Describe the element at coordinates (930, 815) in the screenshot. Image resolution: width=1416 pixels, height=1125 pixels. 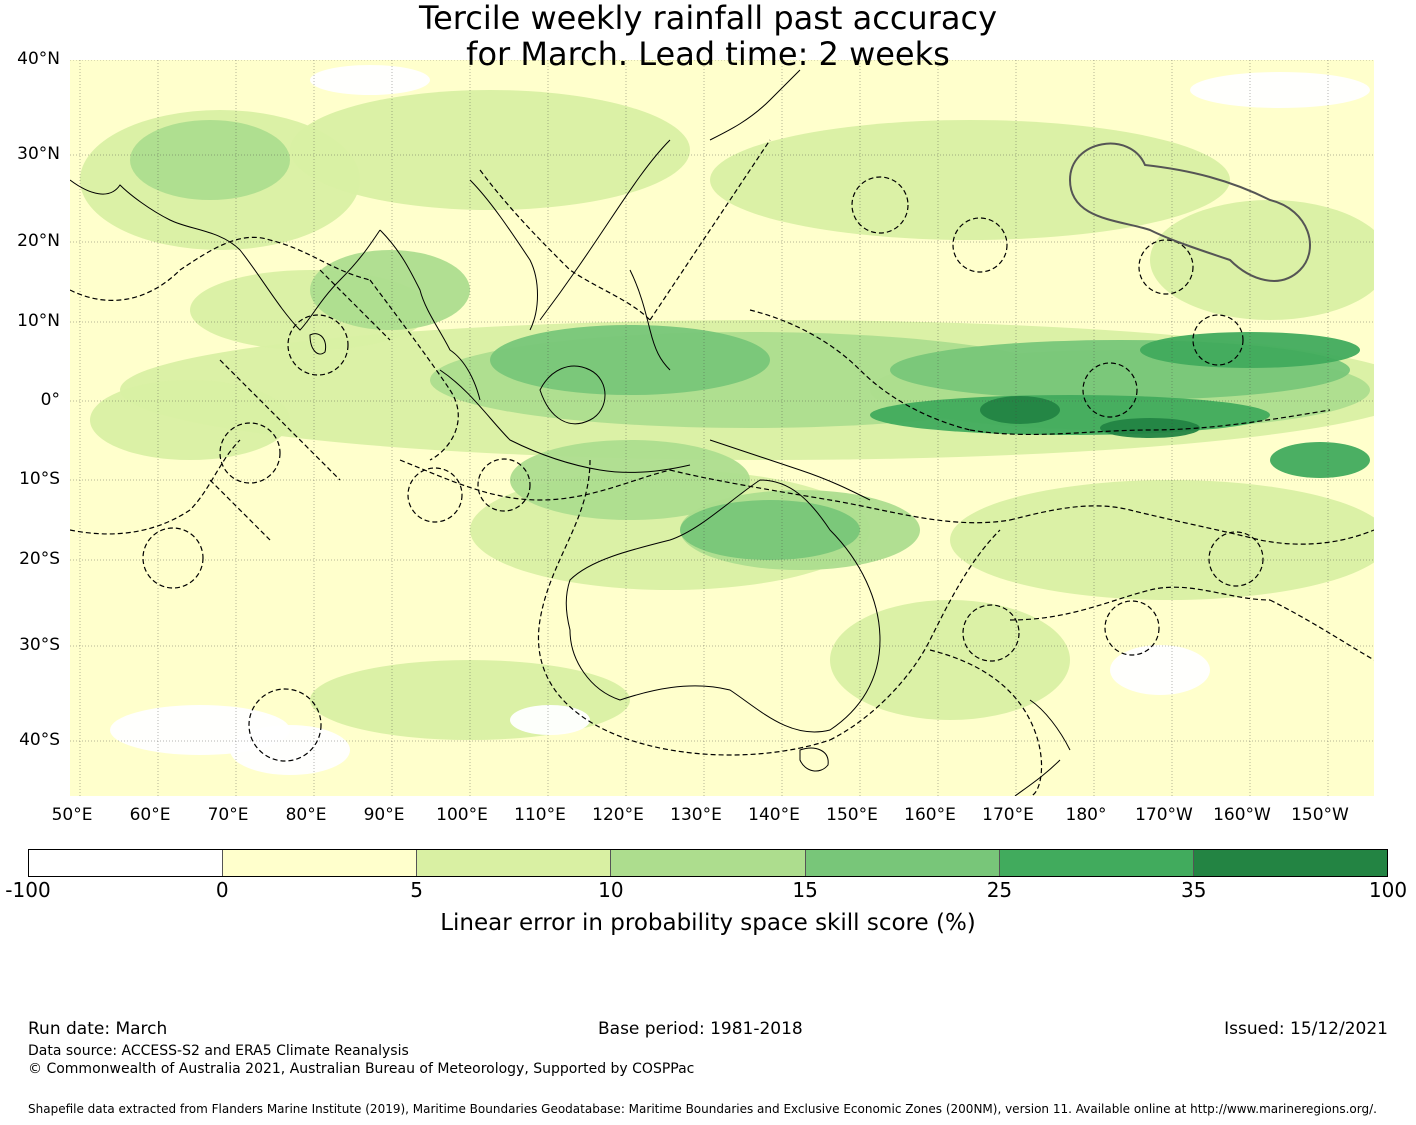
I see `lon-label: 160°E` at that location.